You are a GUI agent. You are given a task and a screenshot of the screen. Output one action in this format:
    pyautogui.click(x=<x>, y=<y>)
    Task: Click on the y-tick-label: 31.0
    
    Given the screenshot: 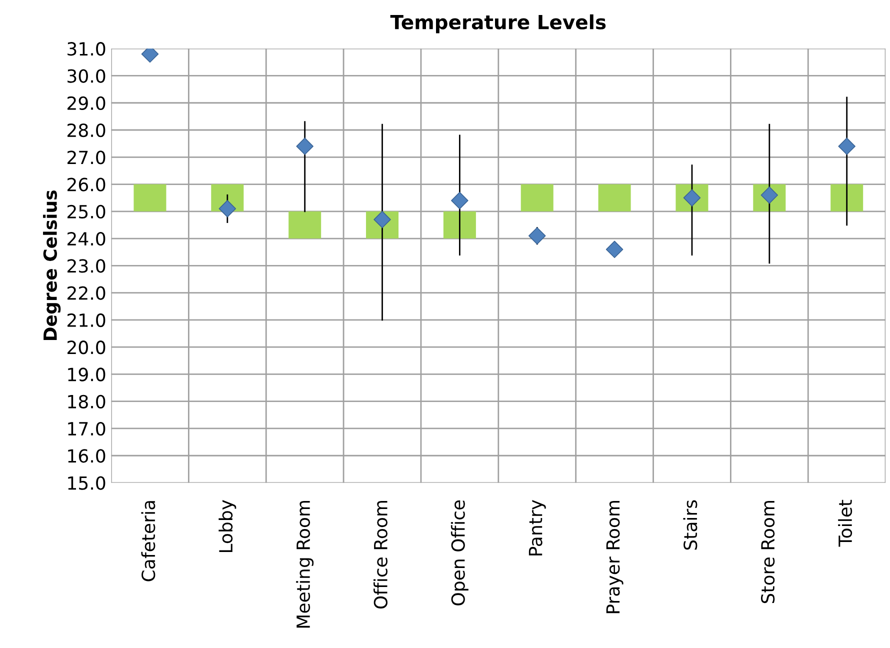 What is the action you would take?
    pyautogui.click(x=87, y=49)
    